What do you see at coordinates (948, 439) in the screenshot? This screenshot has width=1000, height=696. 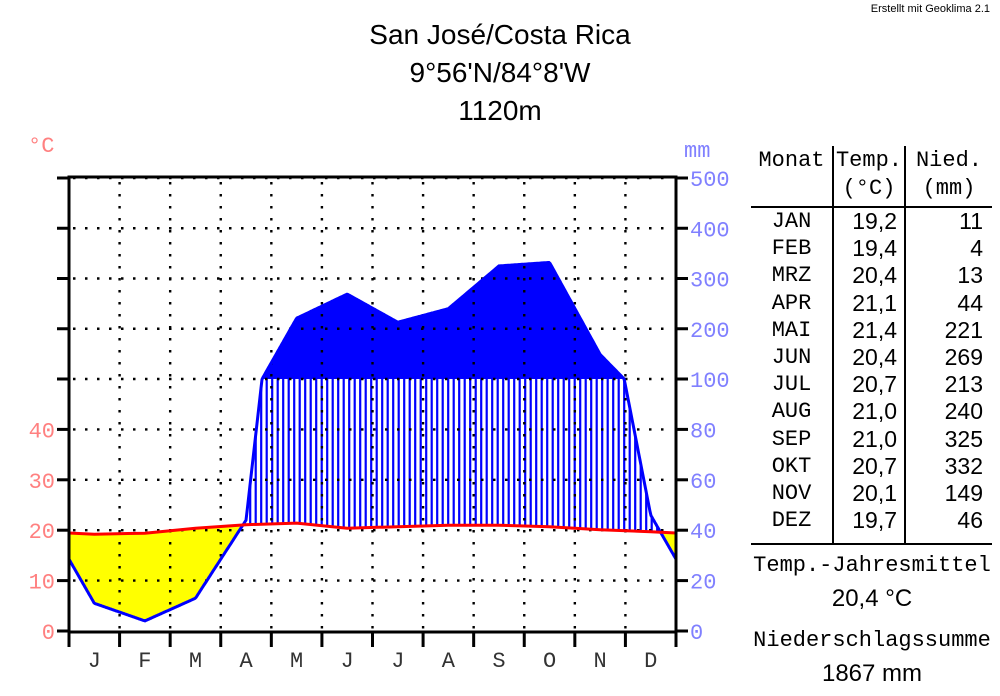 I see `table-cell-precip: 325` at bounding box center [948, 439].